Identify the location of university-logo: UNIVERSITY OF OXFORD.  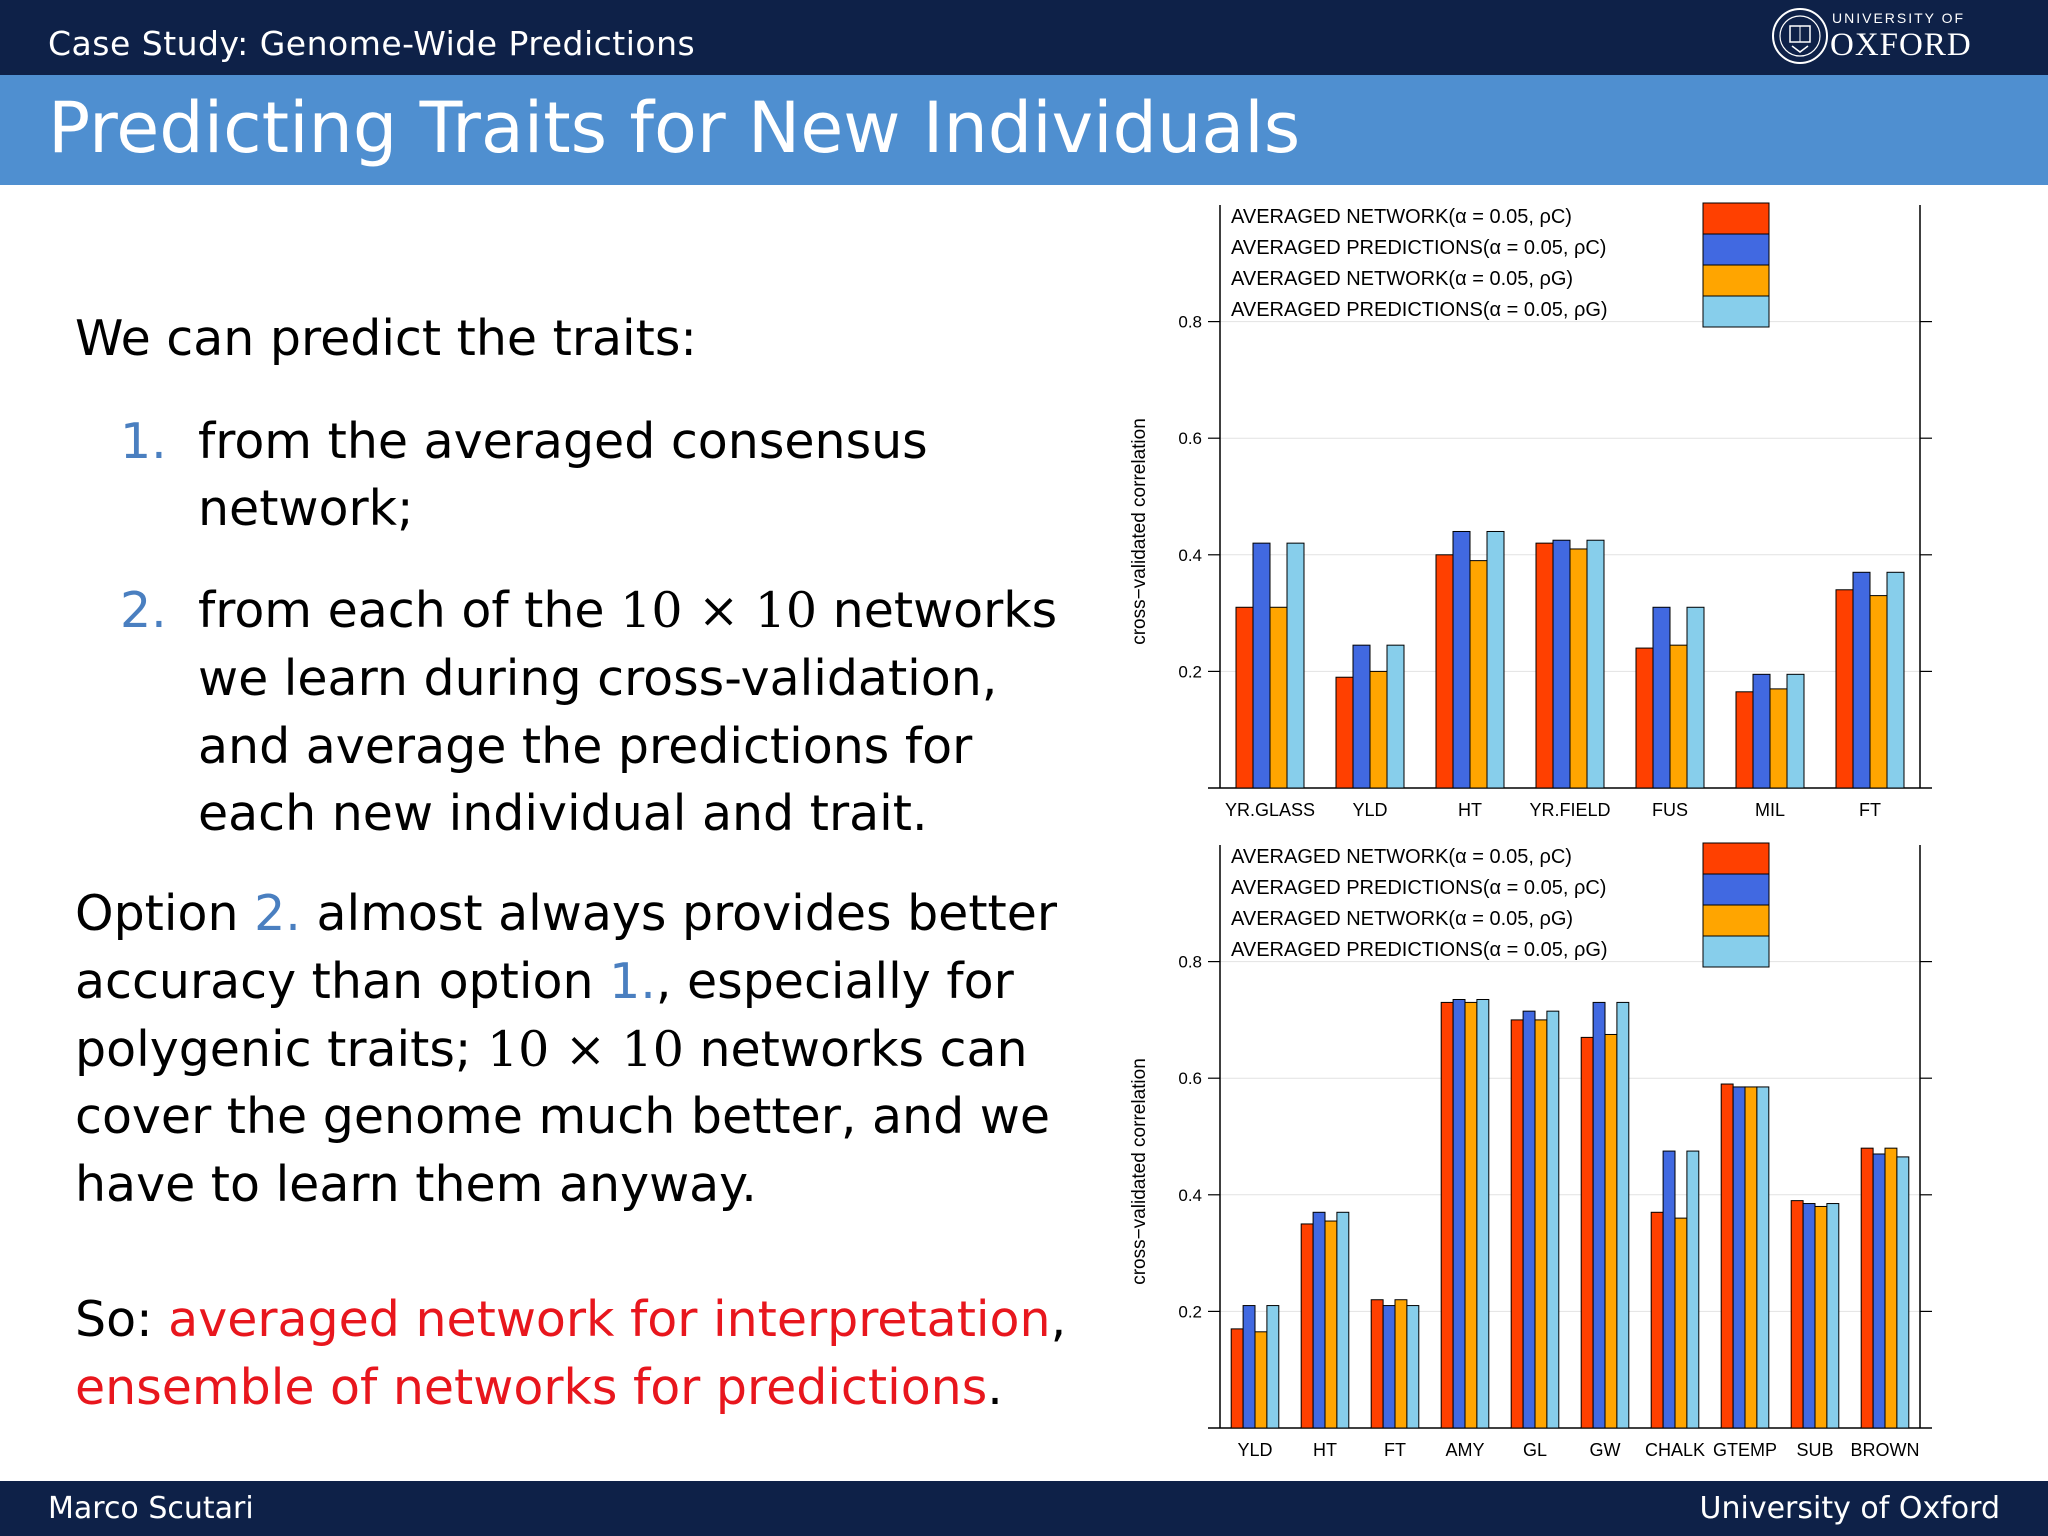
(1882, 37).